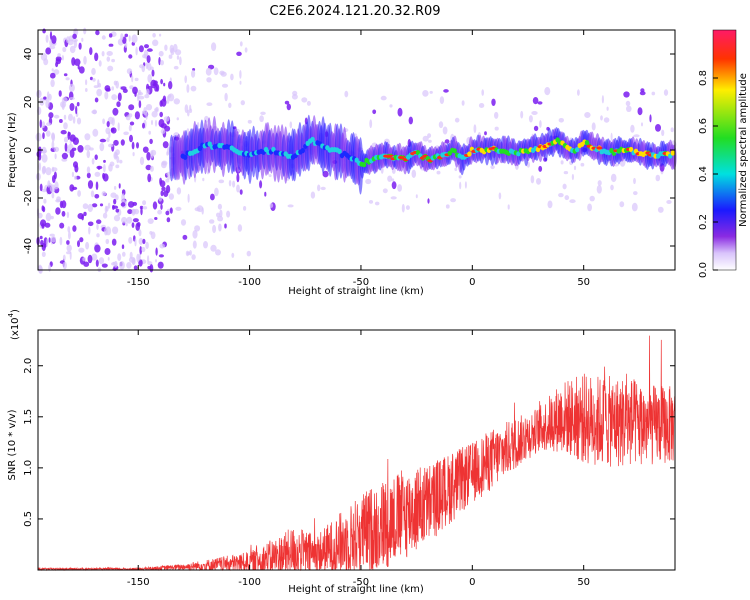 The width and height of the screenshot is (750, 600). What do you see at coordinates (356, 291) in the screenshot?
I see `spectrogram-x-label: Height of straight line (km)` at bounding box center [356, 291].